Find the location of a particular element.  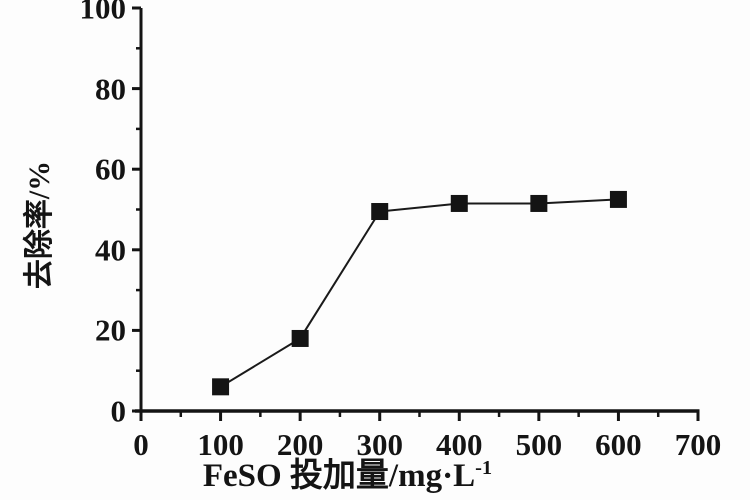

x-axis-title: FeSO 投加量/mg·L-1 is located at coordinates (375, 476).